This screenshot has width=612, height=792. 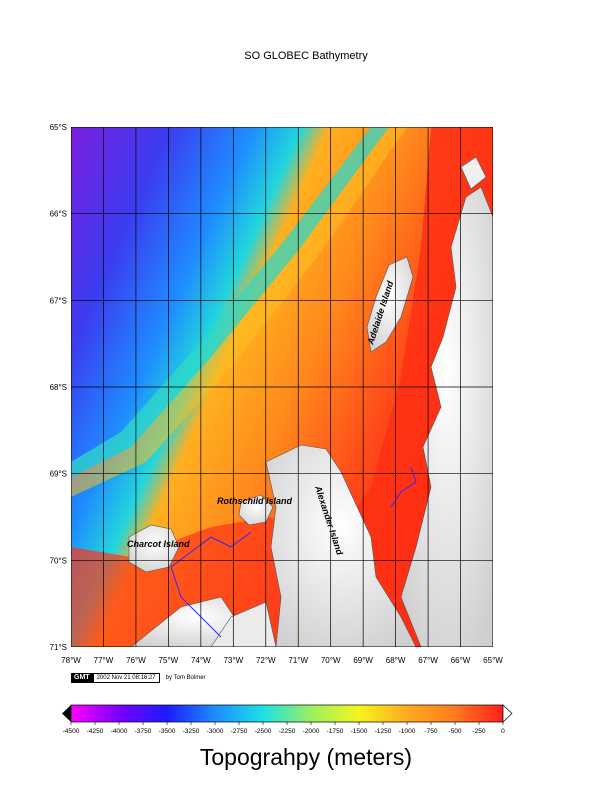 I want to click on latitude-label: 69°S, so click(x=58, y=474).